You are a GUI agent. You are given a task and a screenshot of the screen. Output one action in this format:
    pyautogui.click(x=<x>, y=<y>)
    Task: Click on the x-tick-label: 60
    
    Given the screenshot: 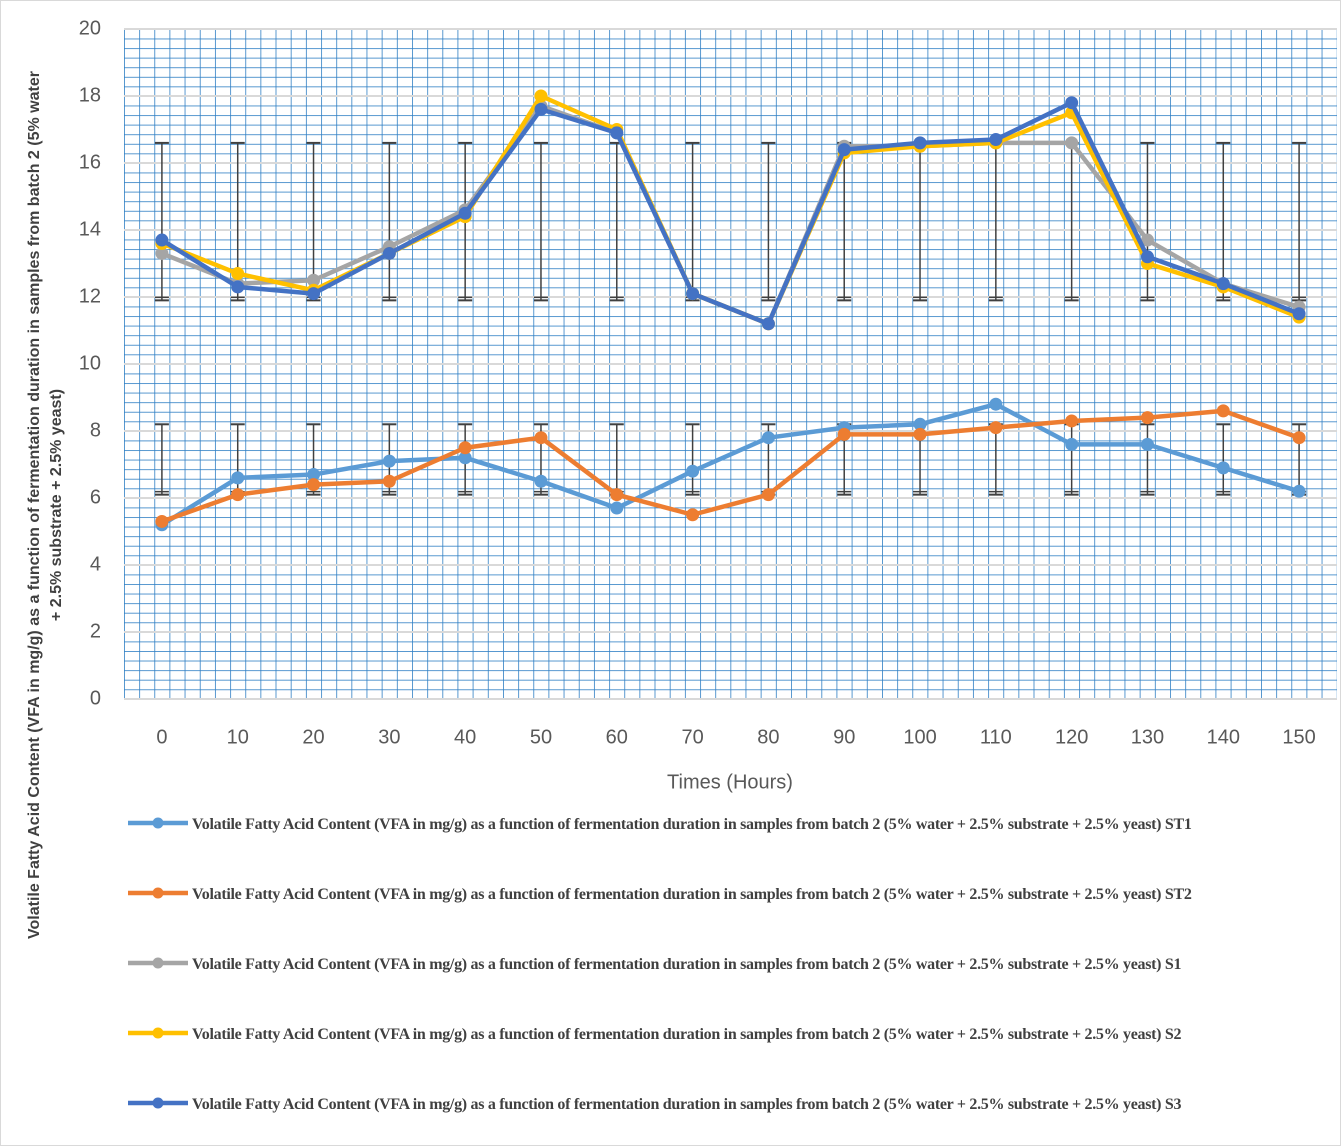 What is the action you would take?
    pyautogui.click(x=617, y=737)
    